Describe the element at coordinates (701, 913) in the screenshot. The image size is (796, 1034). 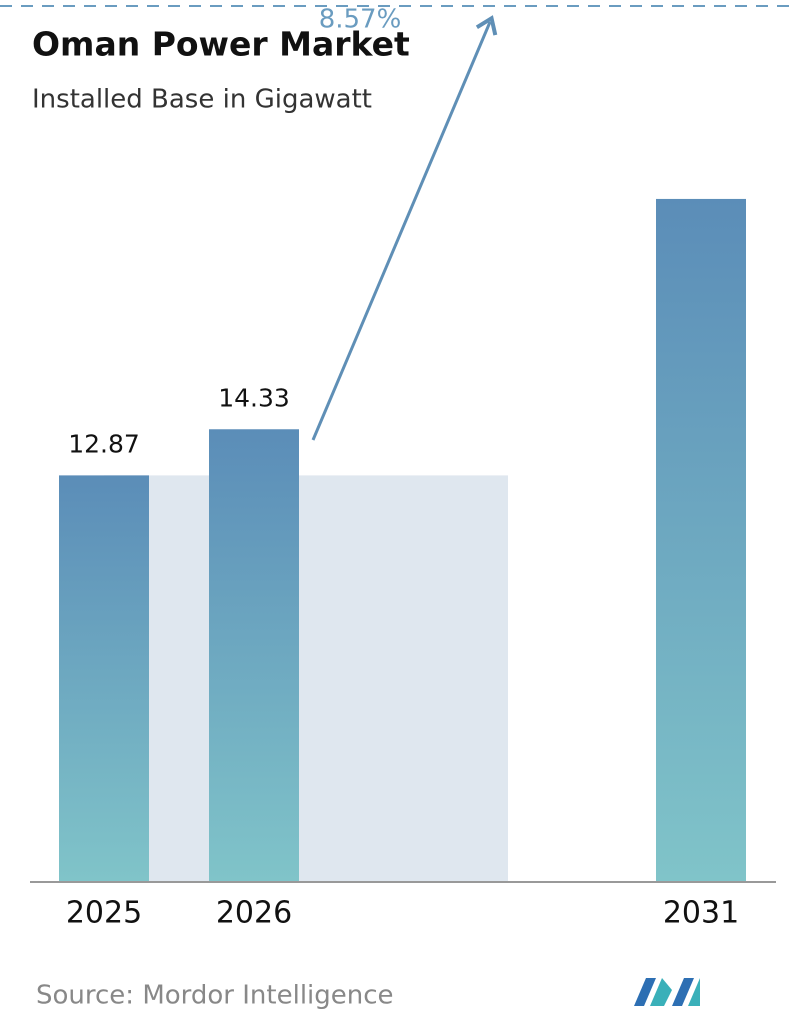
I see `x-tick-label: 2031` at that location.